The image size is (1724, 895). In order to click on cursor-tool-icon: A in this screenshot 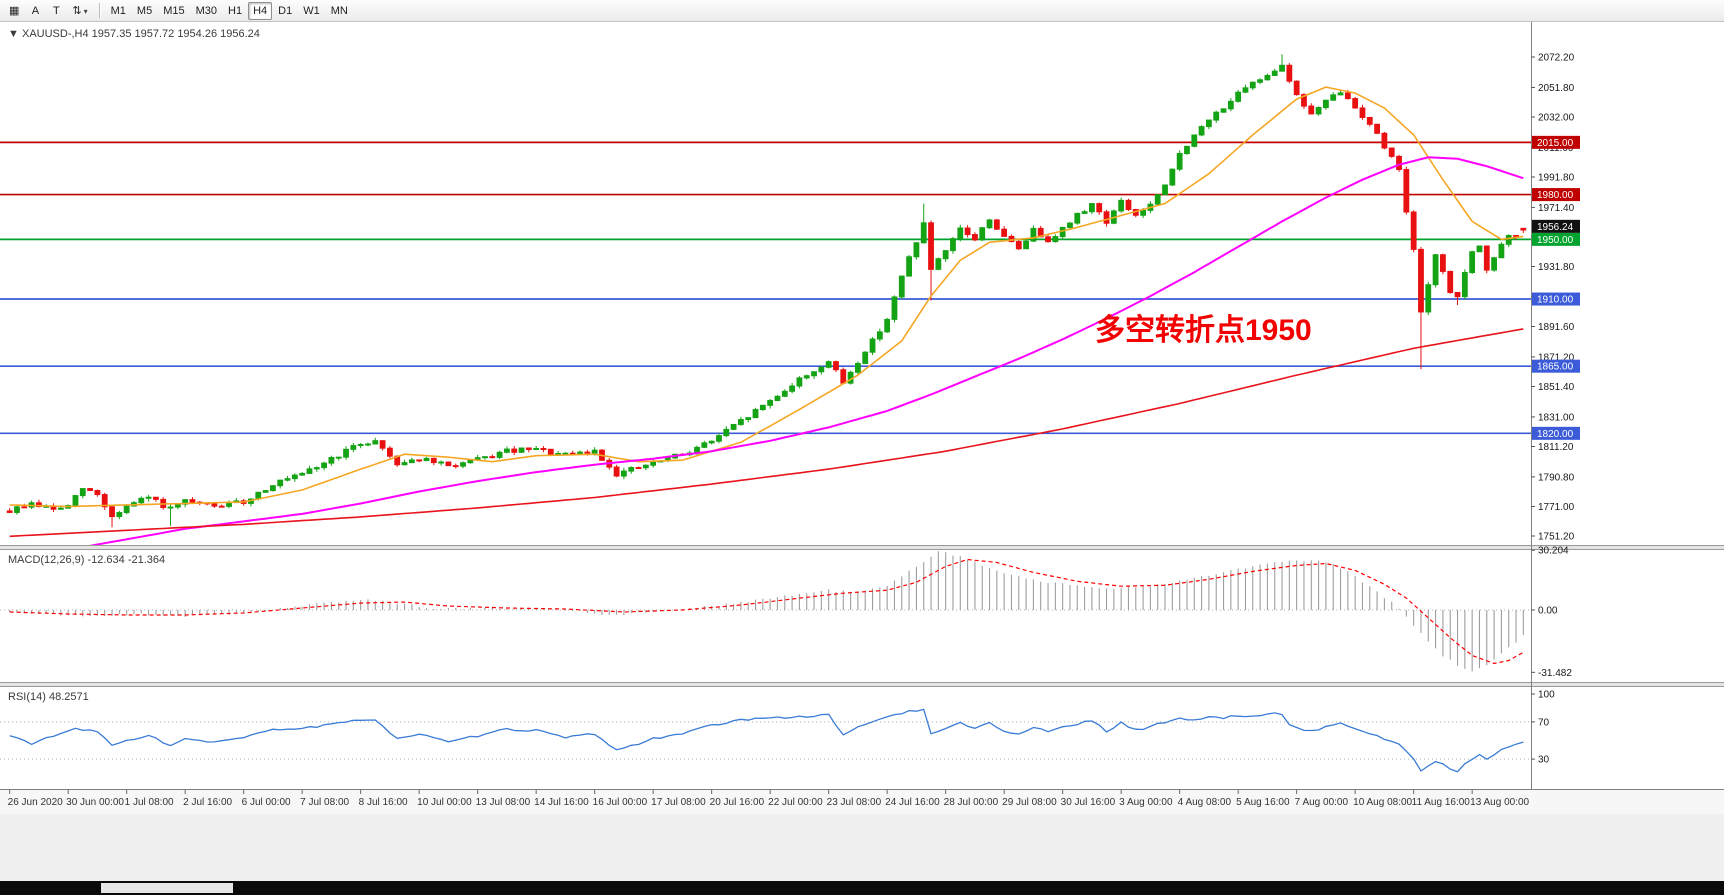, I will do `click(35, 11)`.